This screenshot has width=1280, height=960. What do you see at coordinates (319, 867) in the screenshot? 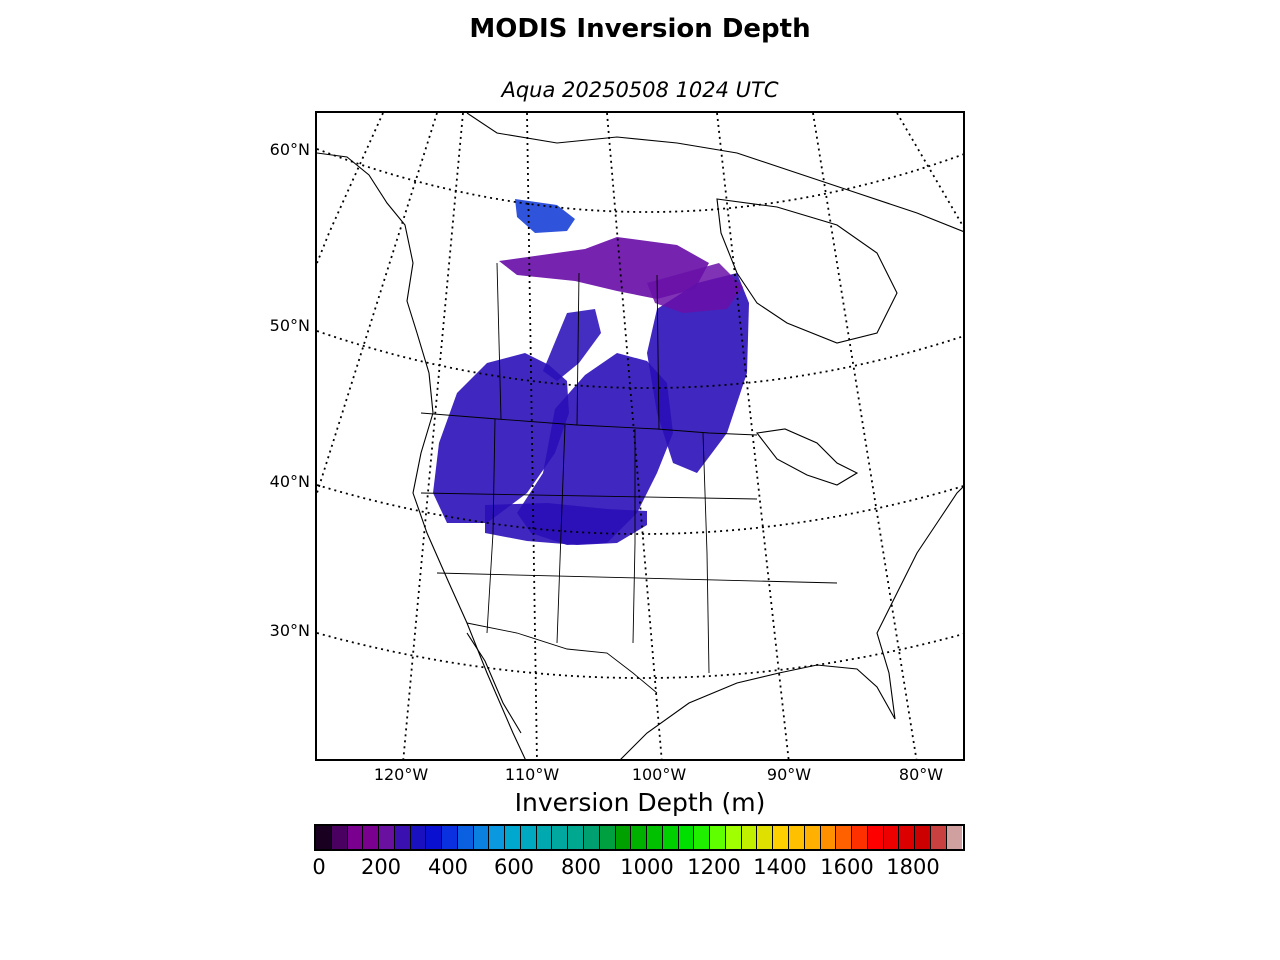
I see `colorbar-tick-0: 0` at bounding box center [319, 867].